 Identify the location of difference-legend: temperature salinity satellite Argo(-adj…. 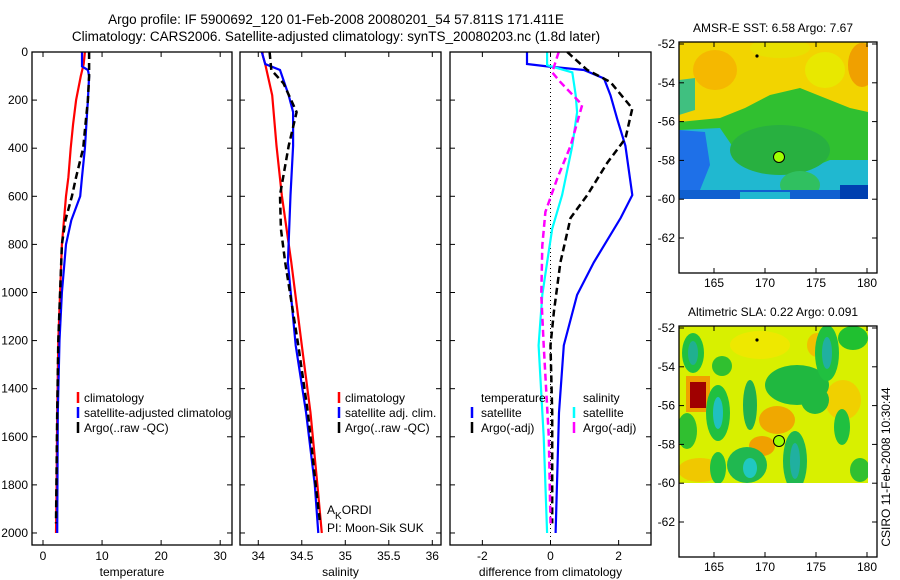
(553, 413).